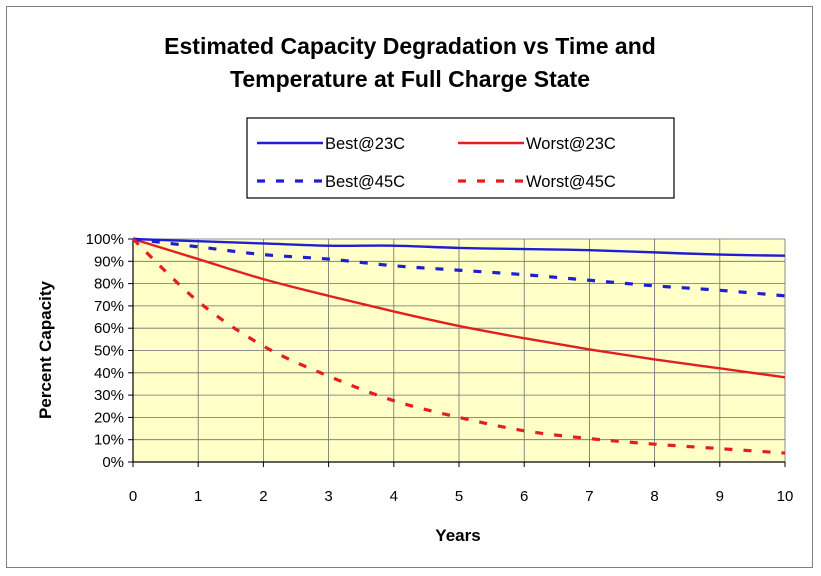 This screenshot has width=821, height=576. What do you see at coordinates (109, 395) in the screenshot?
I see `y-tick-label: 30%` at bounding box center [109, 395].